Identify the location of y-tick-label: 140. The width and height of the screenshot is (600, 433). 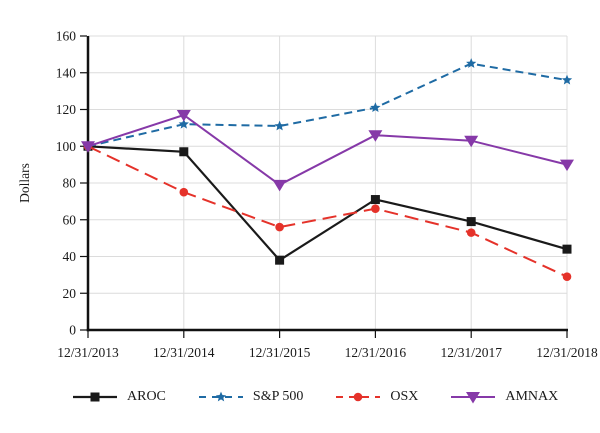
(66, 72).